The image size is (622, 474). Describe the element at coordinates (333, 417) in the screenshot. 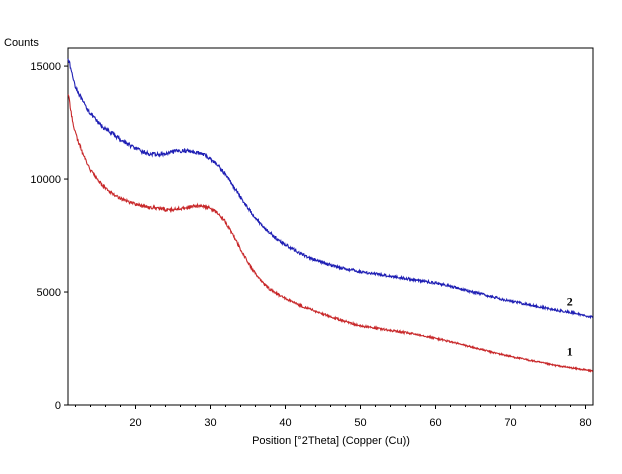

I see `x-ticks: 20 30 40 50 60 70 80` at that location.